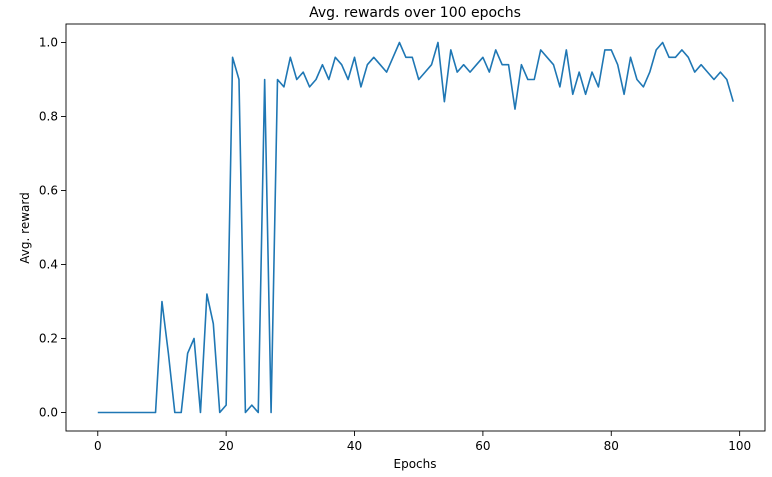 Image resolution: width=772 pixels, height=477 pixels. Describe the element at coordinates (48, 413) in the screenshot. I see `y-tick-label: 0.0` at that location.